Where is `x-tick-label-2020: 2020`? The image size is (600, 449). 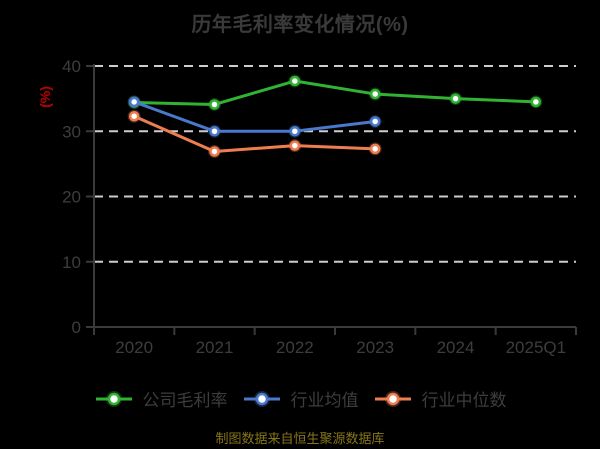 x-tick-label-2020: 2020 is located at coordinates (134, 347).